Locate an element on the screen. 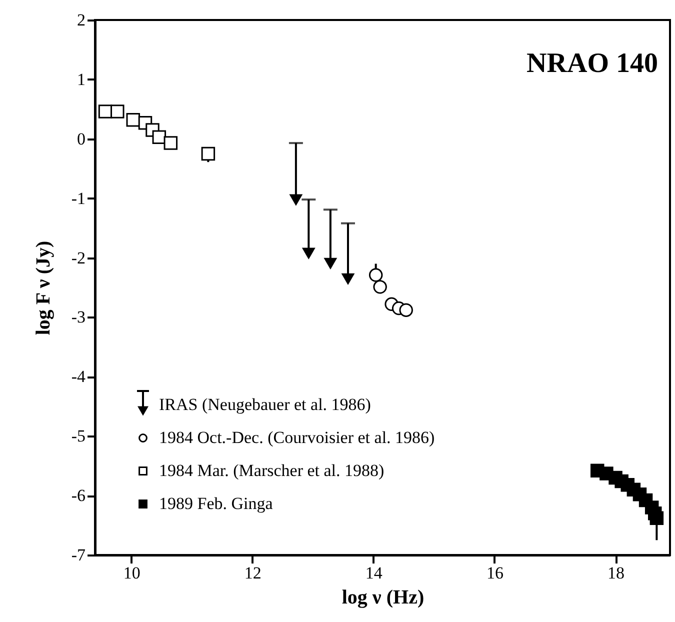 The width and height of the screenshot is (675, 622). y-tick-label: -4 is located at coordinates (78, 376).